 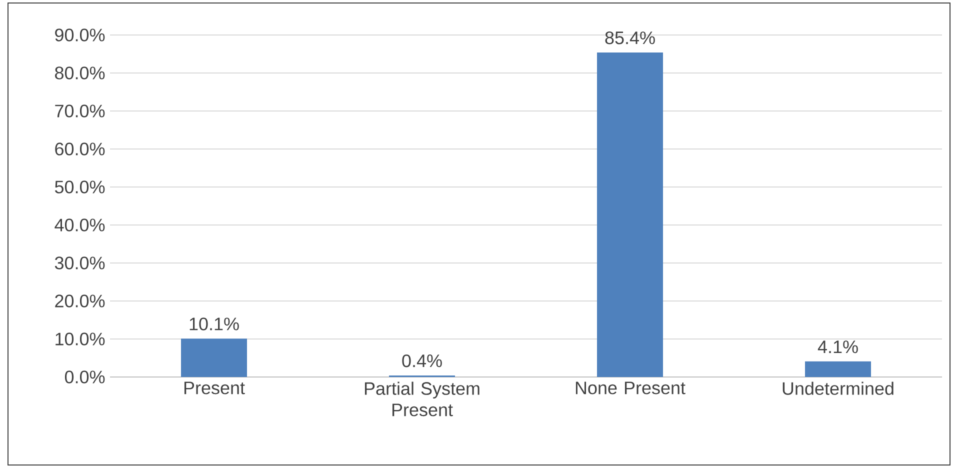 What do you see at coordinates (79, 225) in the screenshot?
I see `y-tick-label: 40.0%` at bounding box center [79, 225].